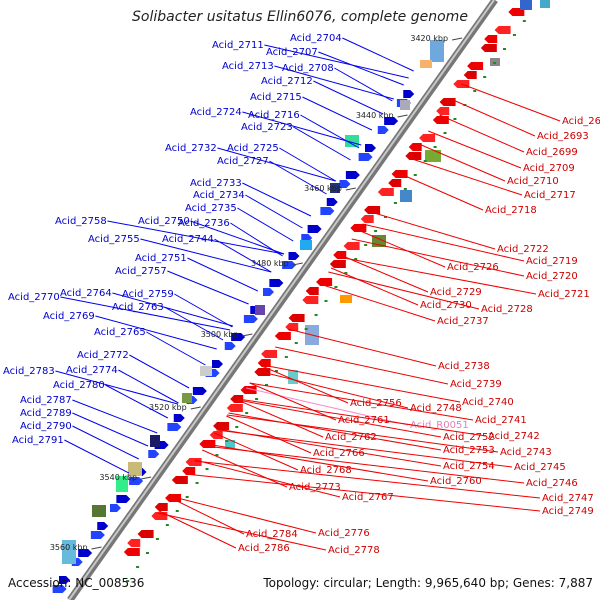 The image size is (600, 600). Describe the element at coordinates (253, 148) in the screenshot. I see `forward-gene-label: Acid_2725` at that location.